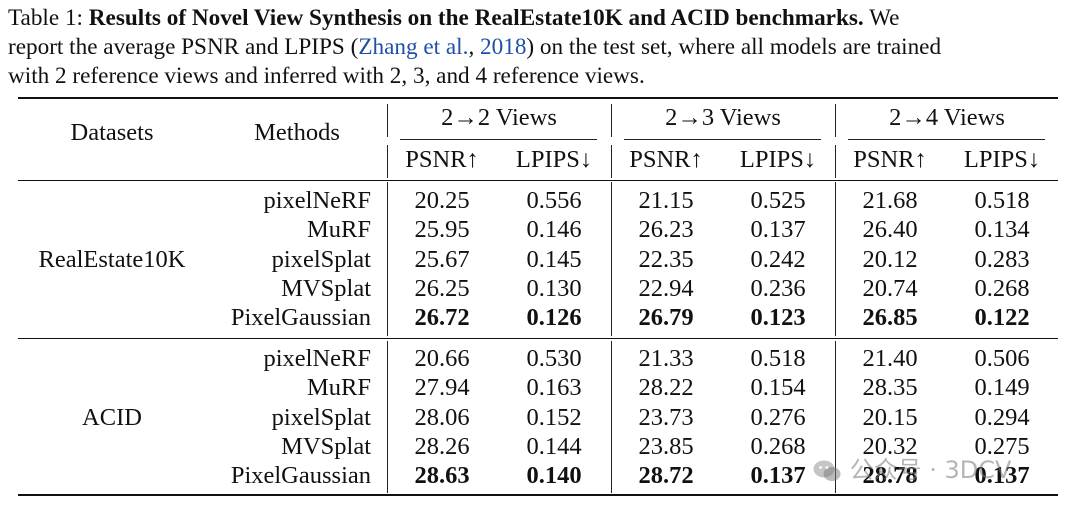  What do you see at coordinates (499, 117) in the screenshot?
I see `header-group: 2→2 Views` at bounding box center [499, 117].